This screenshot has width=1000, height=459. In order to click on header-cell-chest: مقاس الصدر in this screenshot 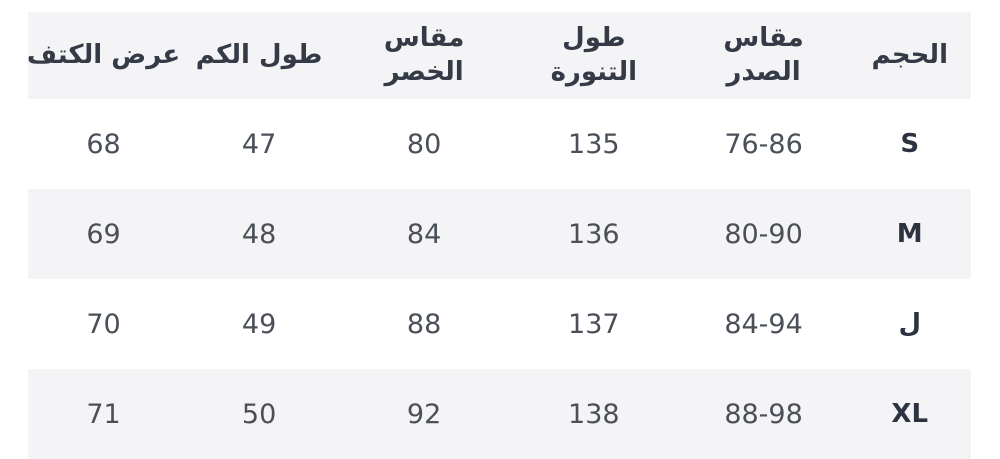, I will do `click(764, 55)`.